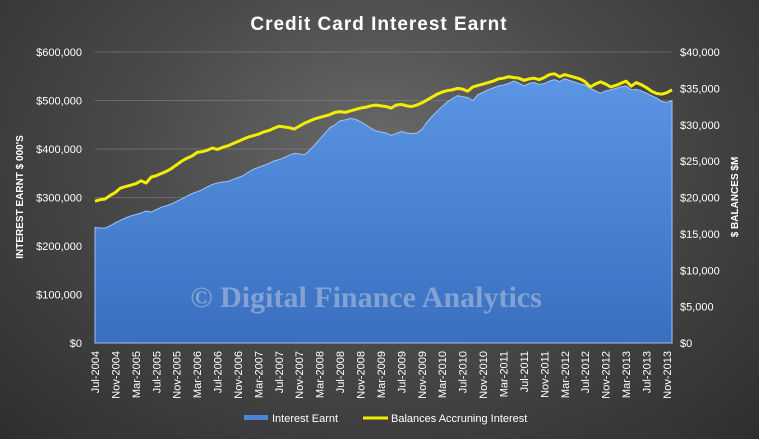 The height and width of the screenshot is (439, 759). I want to click on x-tick-label: Mar-2007, so click(259, 374).